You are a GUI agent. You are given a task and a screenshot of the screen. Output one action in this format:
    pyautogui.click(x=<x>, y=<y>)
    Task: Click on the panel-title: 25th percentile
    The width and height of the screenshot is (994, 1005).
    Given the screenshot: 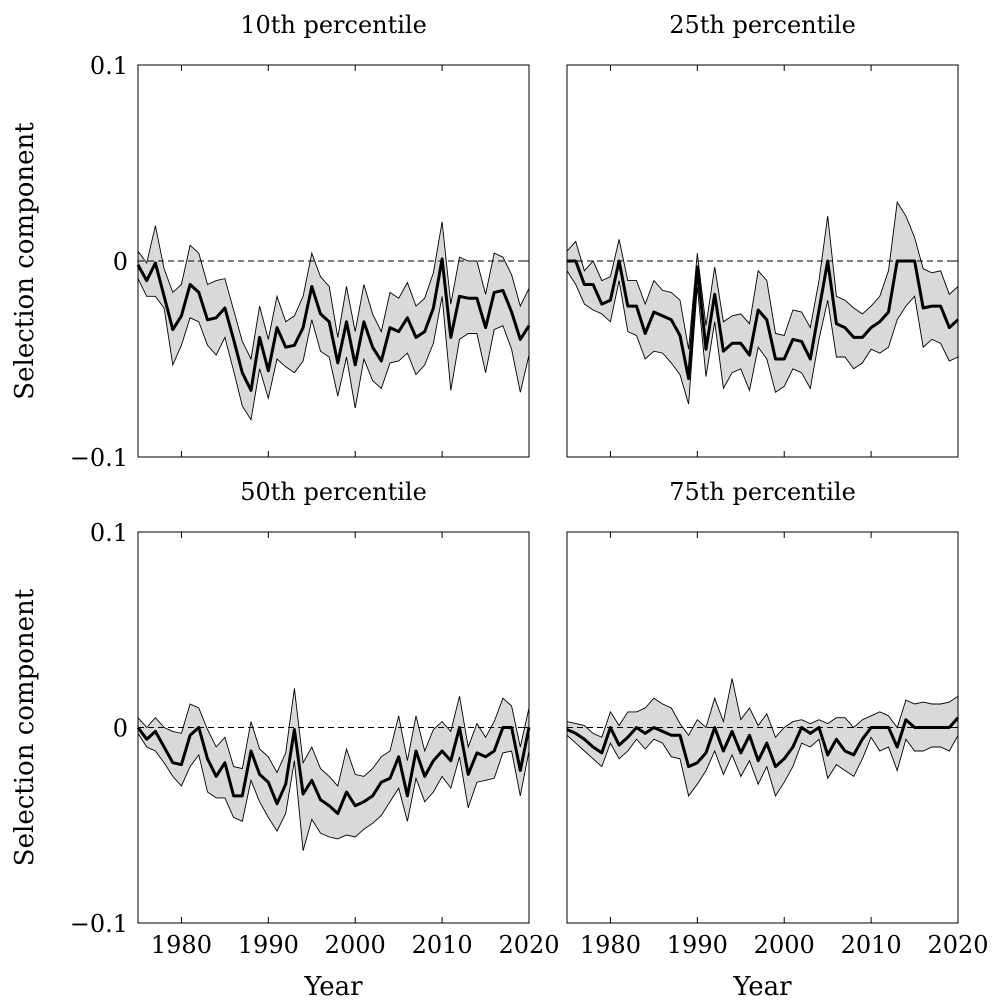 What is the action you would take?
    pyautogui.click(x=762, y=25)
    